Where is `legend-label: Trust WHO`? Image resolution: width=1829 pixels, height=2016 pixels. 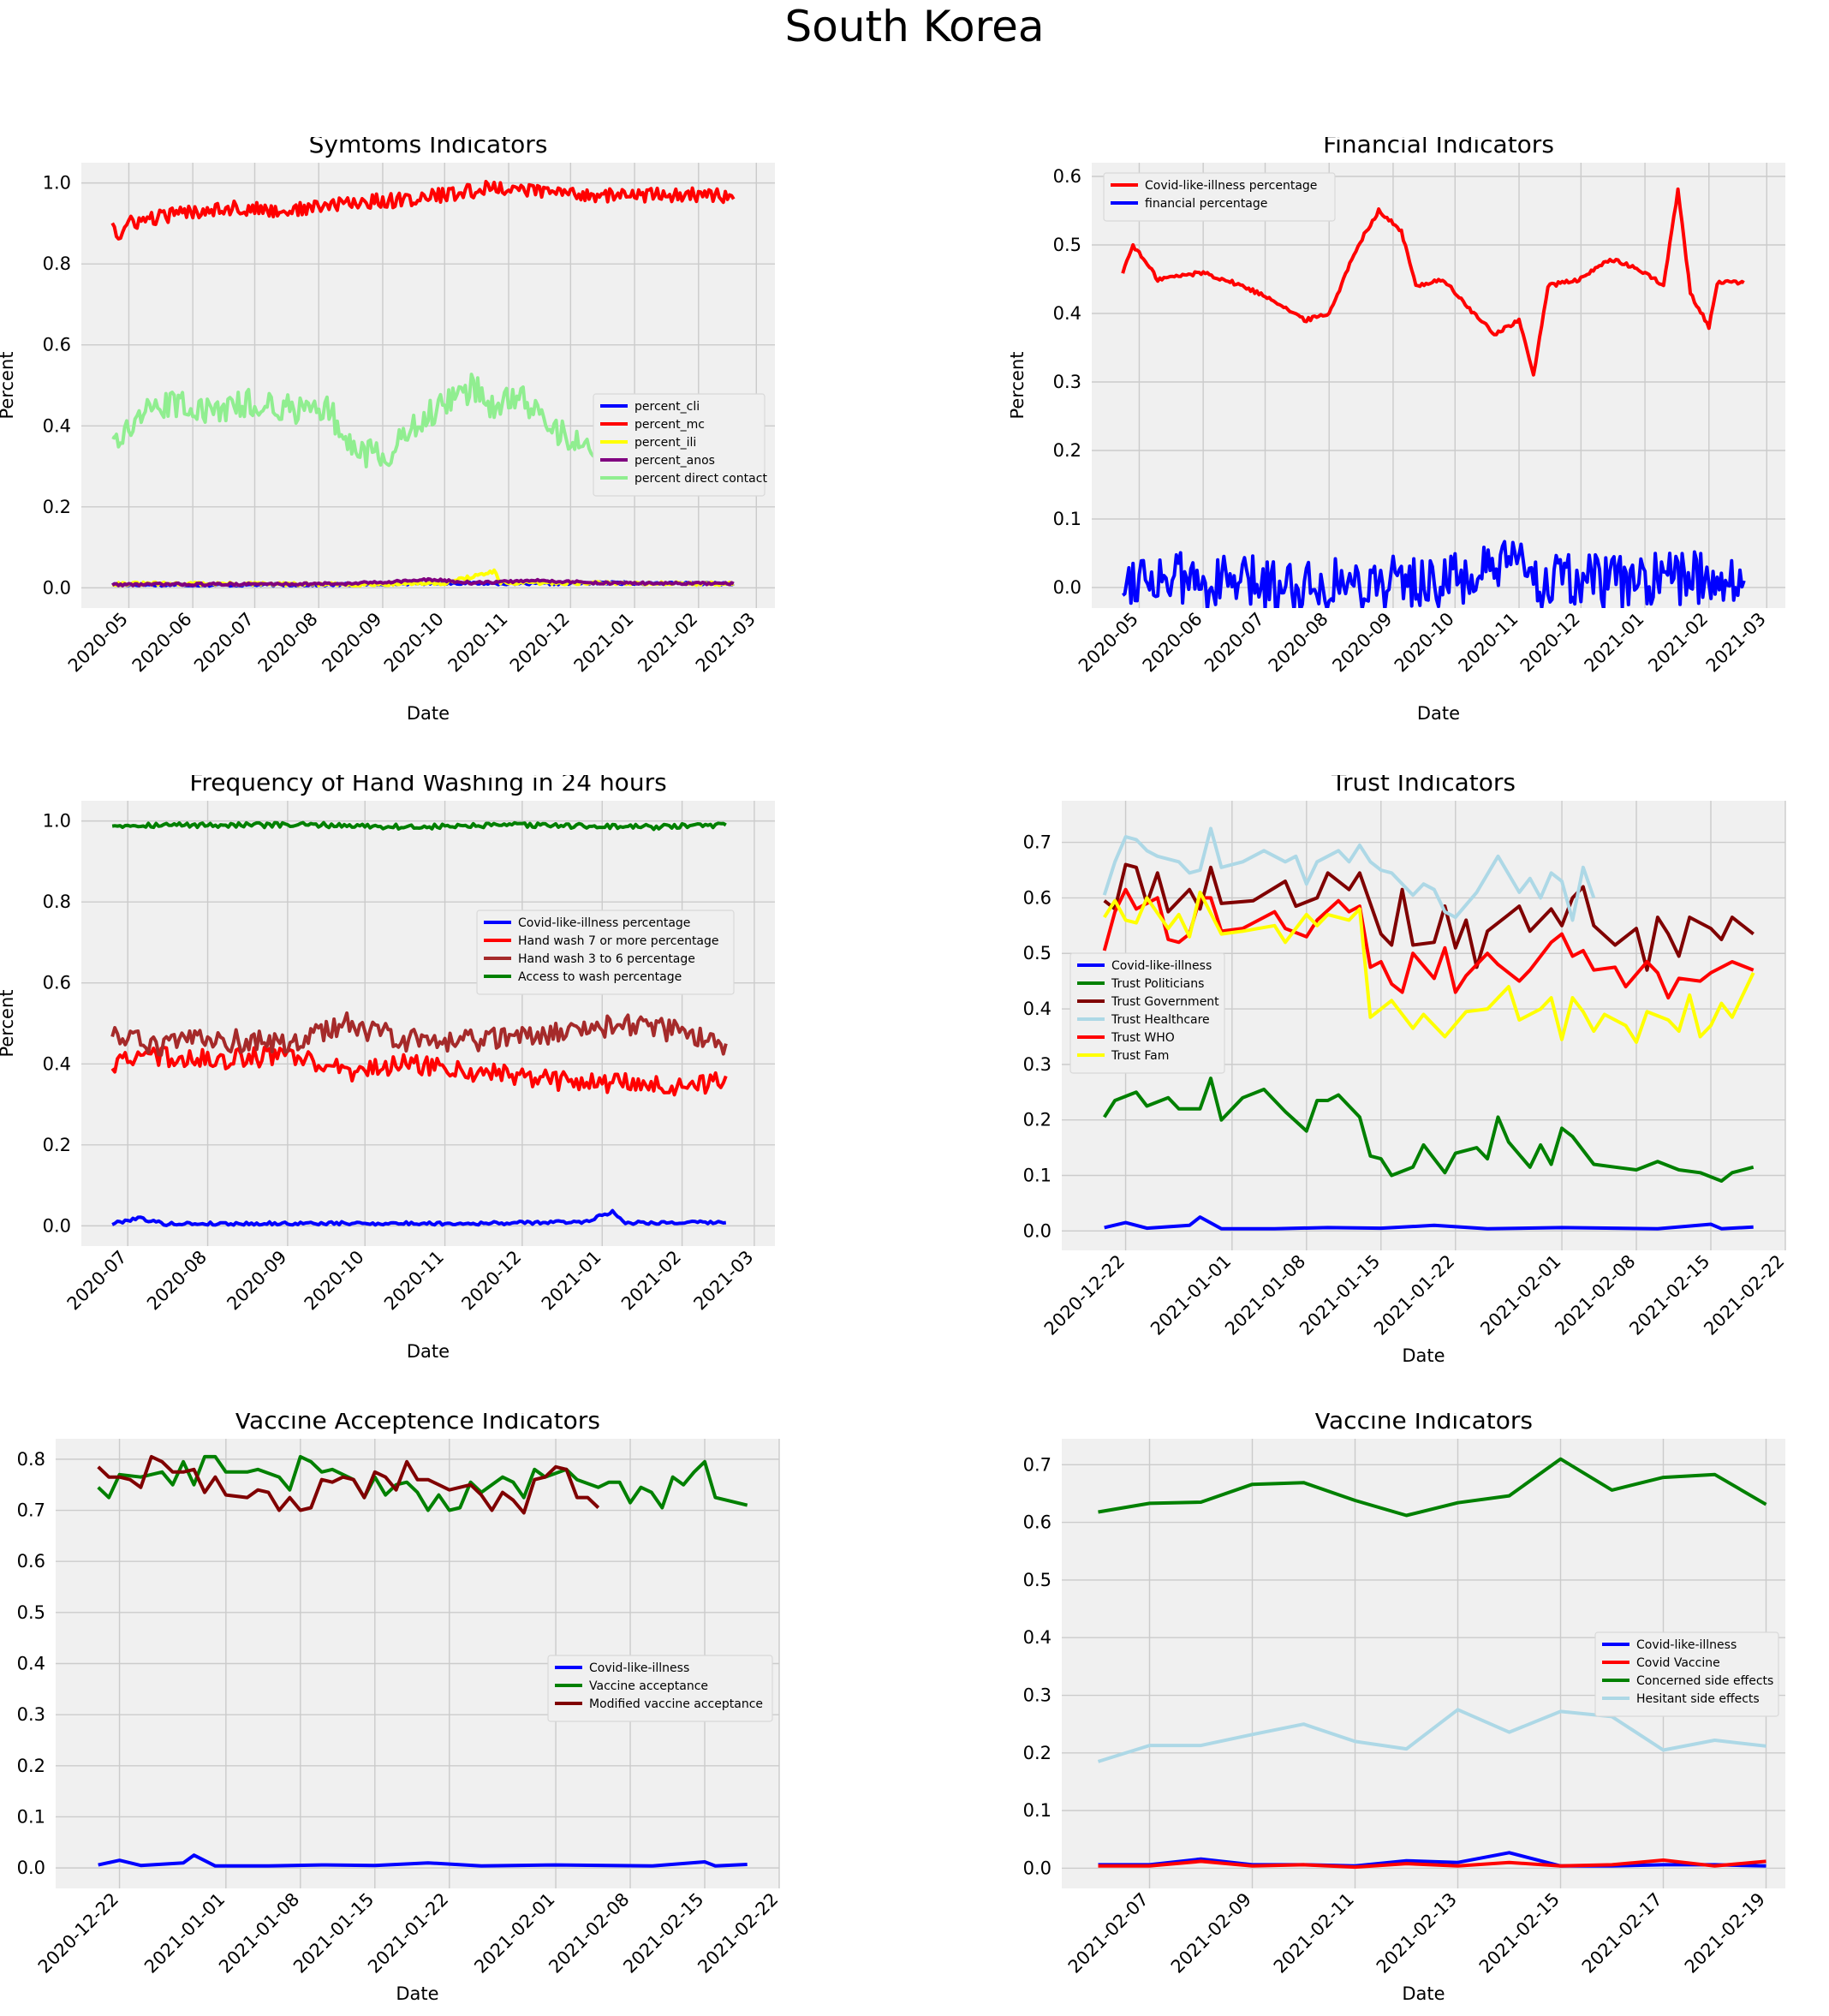 legend-label: Trust WHO is located at coordinates (1143, 1038).